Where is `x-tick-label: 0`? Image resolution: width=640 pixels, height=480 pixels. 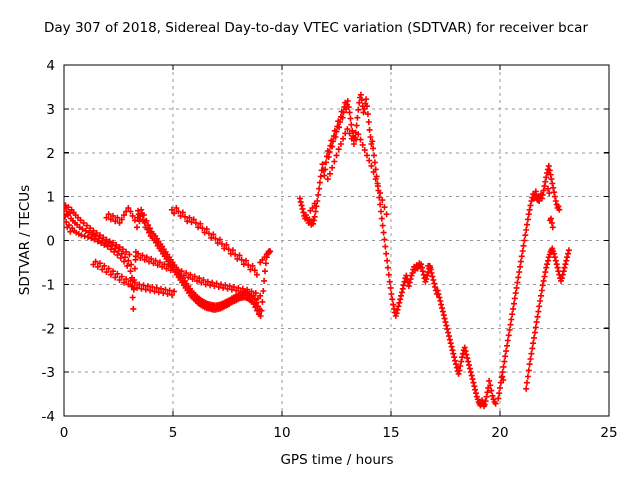 x-tick-label: 0 is located at coordinates (64, 433).